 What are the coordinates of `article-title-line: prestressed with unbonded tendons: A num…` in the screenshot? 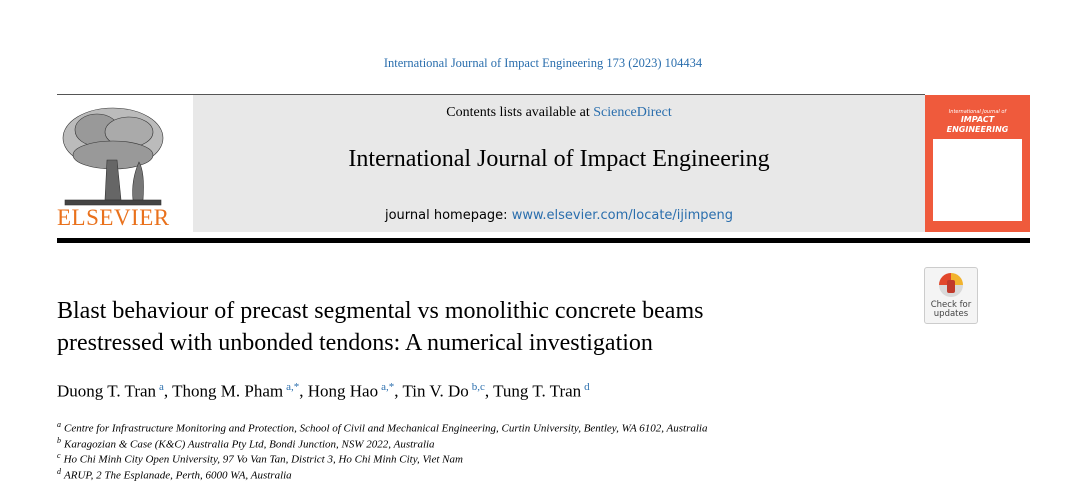 It's located at (355, 343).